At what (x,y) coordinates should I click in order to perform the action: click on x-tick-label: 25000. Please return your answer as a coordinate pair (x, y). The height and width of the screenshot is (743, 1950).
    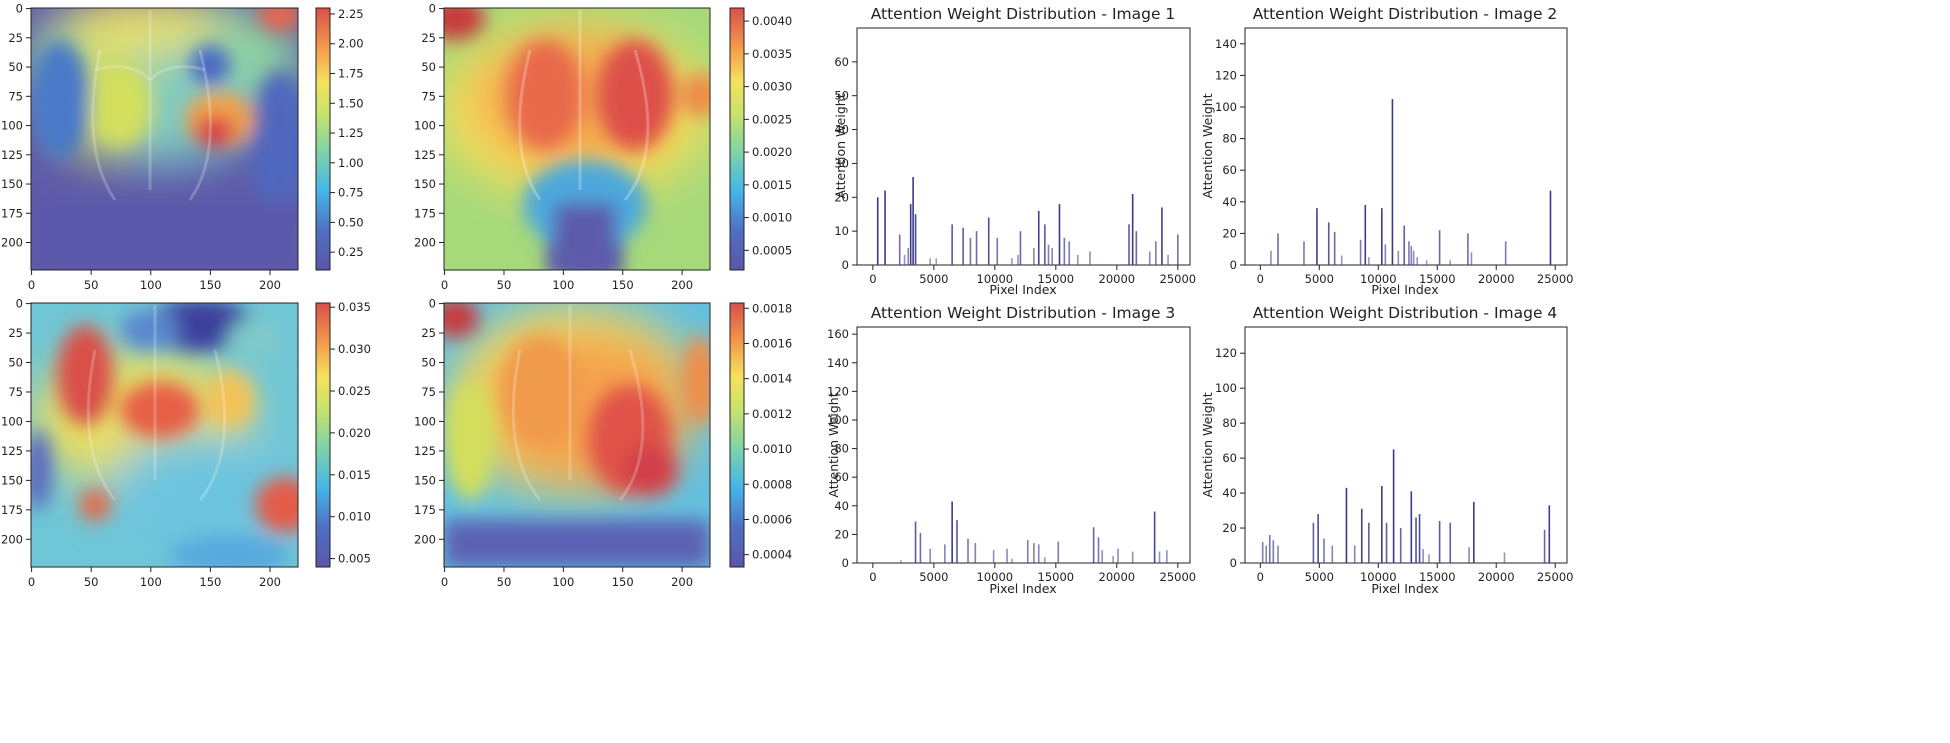
    Looking at the image, I should click on (1555, 279).